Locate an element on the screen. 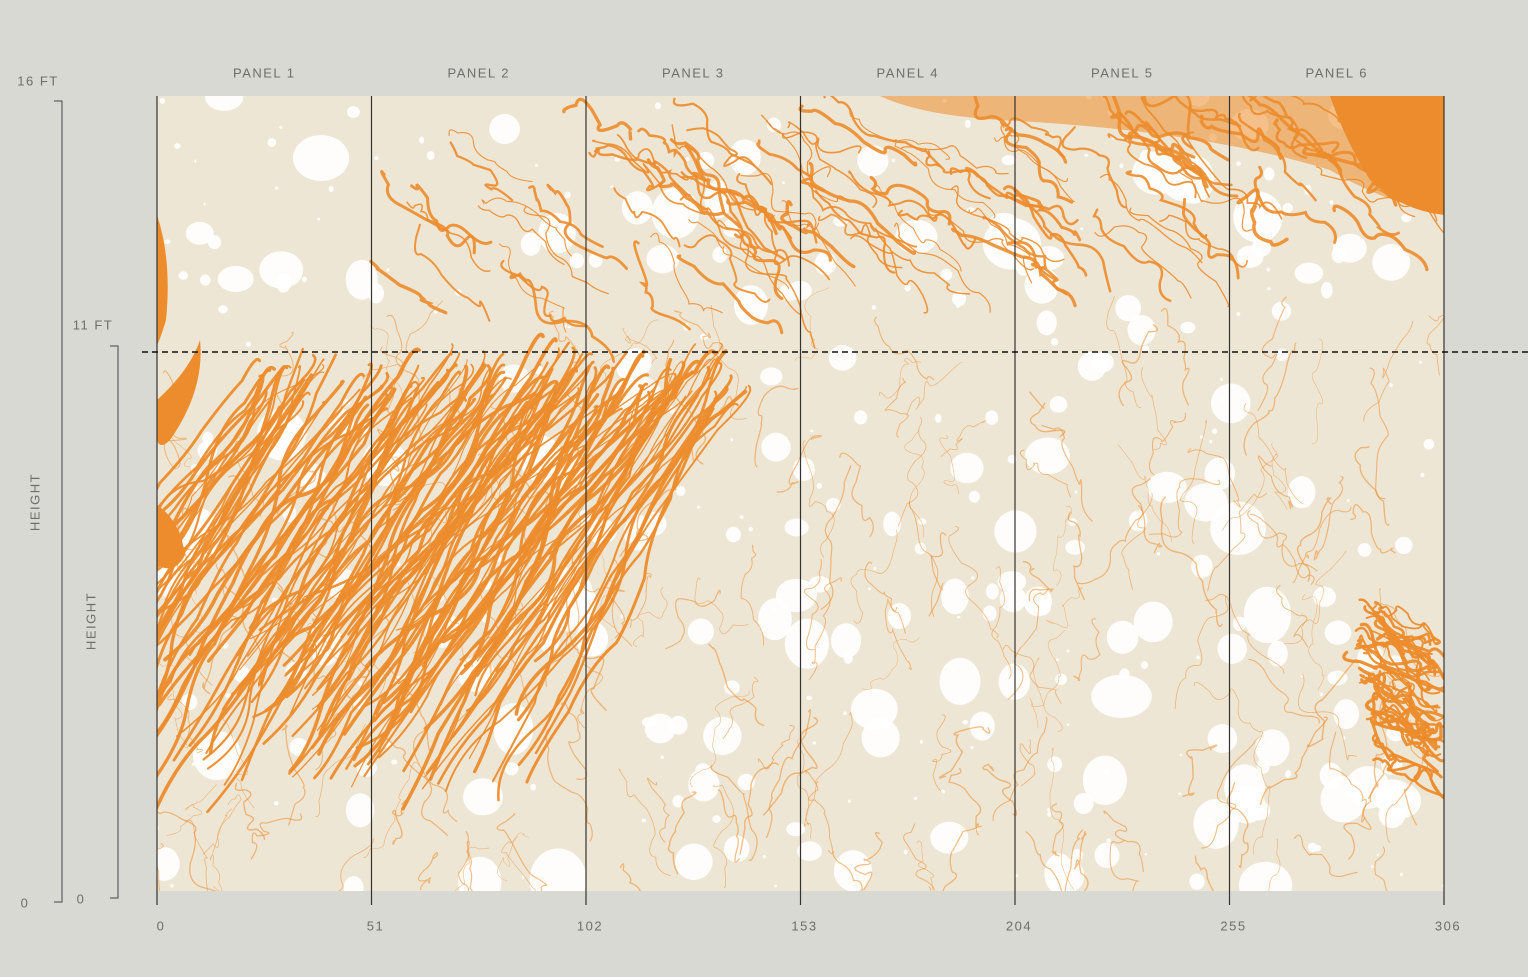 This screenshot has height=977, width=1528. inner-top-label: 11 FT is located at coordinates (93, 324).